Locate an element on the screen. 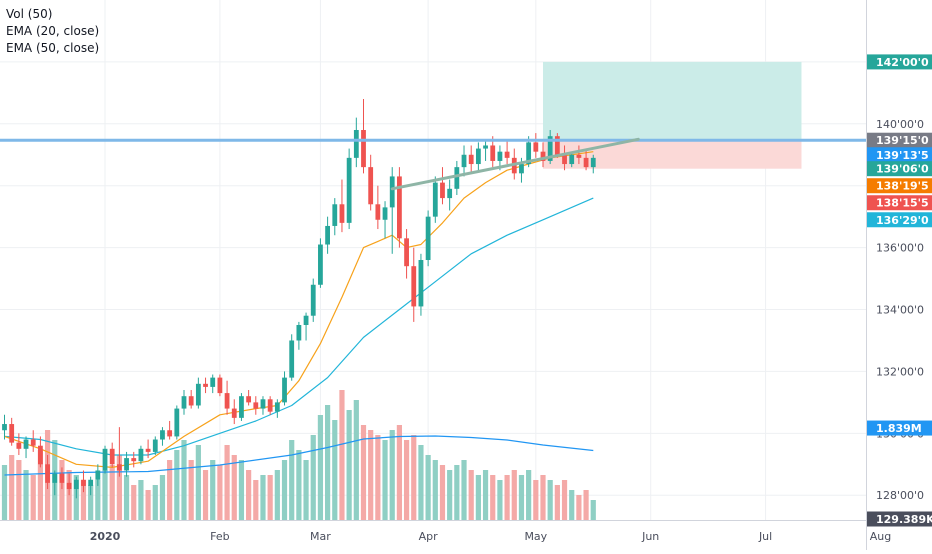  price-tag-text: 1.839M is located at coordinates (899, 428).